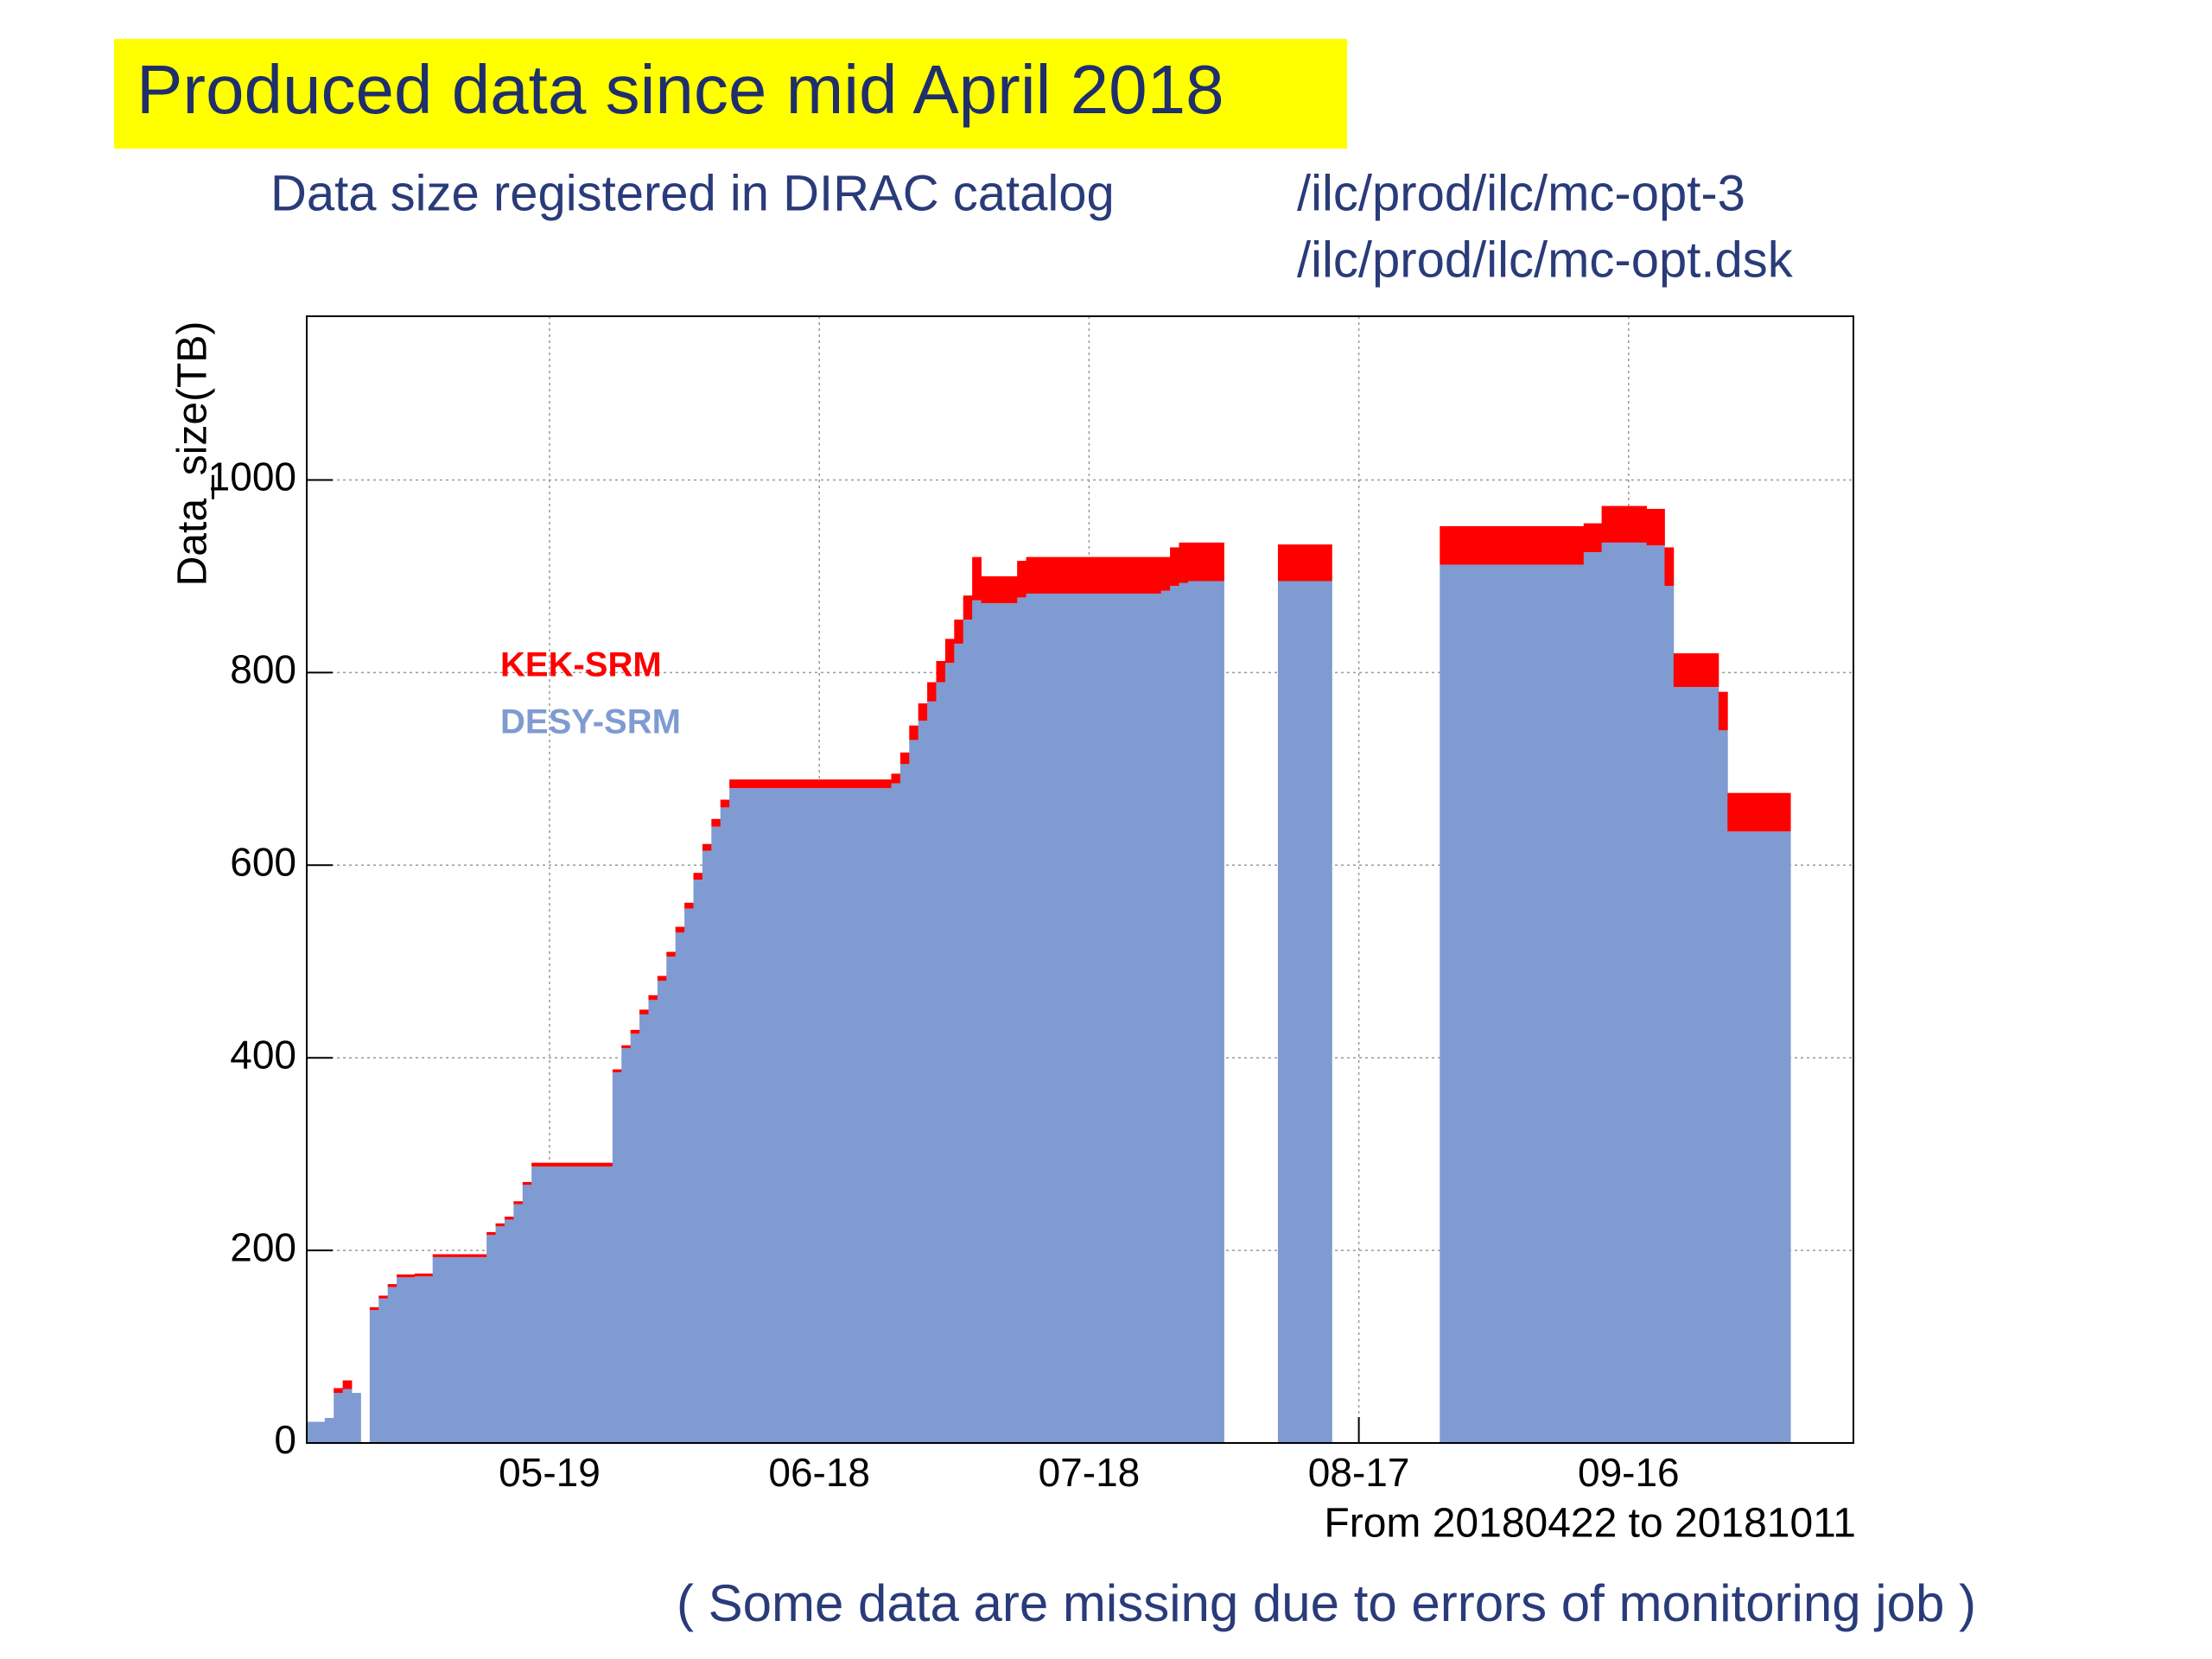  Describe the element at coordinates (692, 193) in the screenshot. I see `subtitle: Data size registered in DIRAC catalog` at that location.